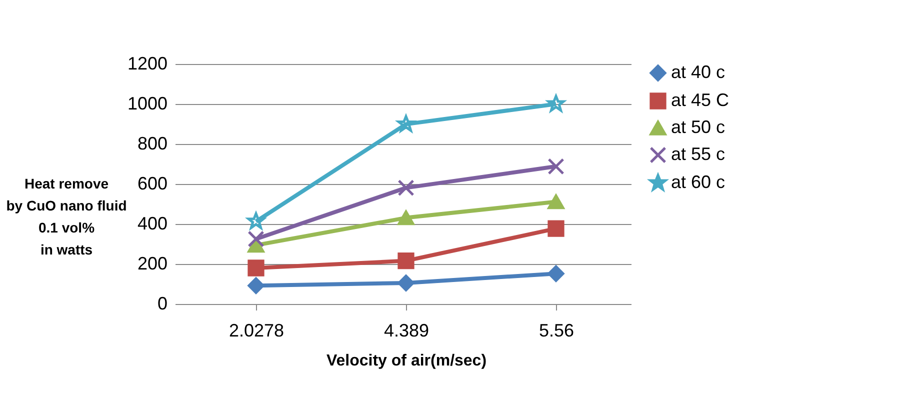 The width and height of the screenshot is (903, 419). What do you see at coordinates (152, 224) in the screenshot?
I see `y-tick-label: 400` at bounding box center [152, 224].